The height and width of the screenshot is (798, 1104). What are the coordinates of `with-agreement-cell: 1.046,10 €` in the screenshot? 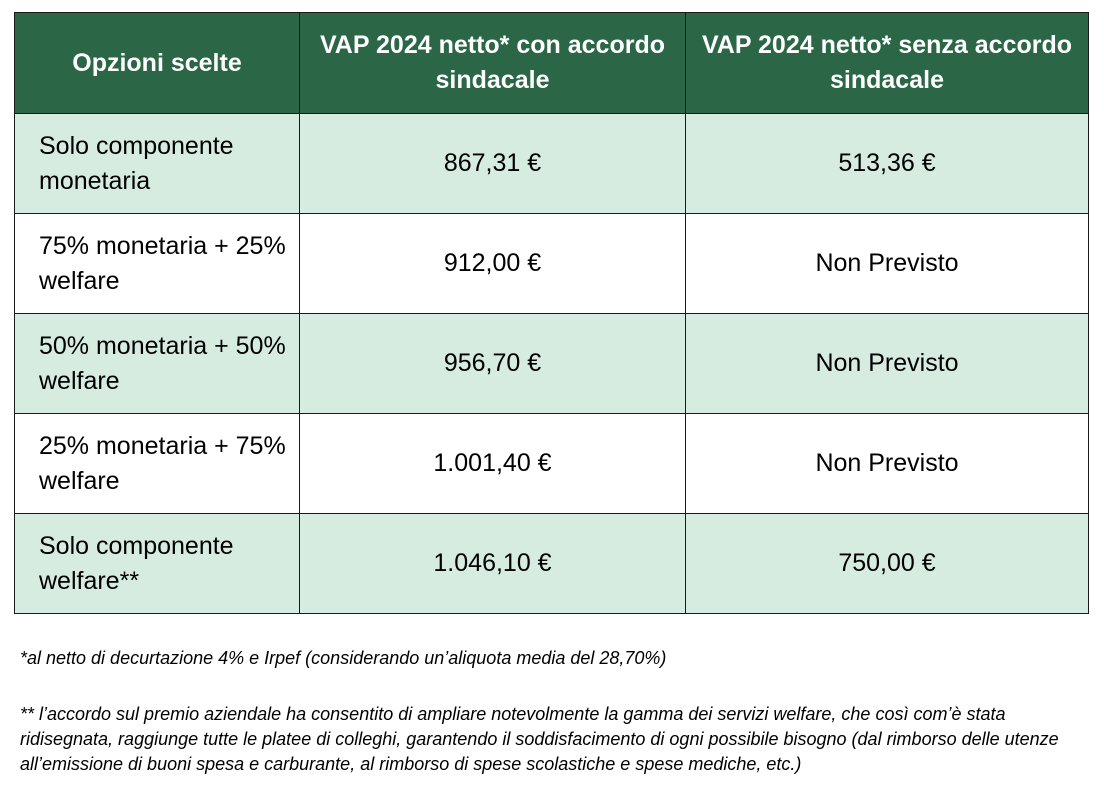 It's located at (492, 563).